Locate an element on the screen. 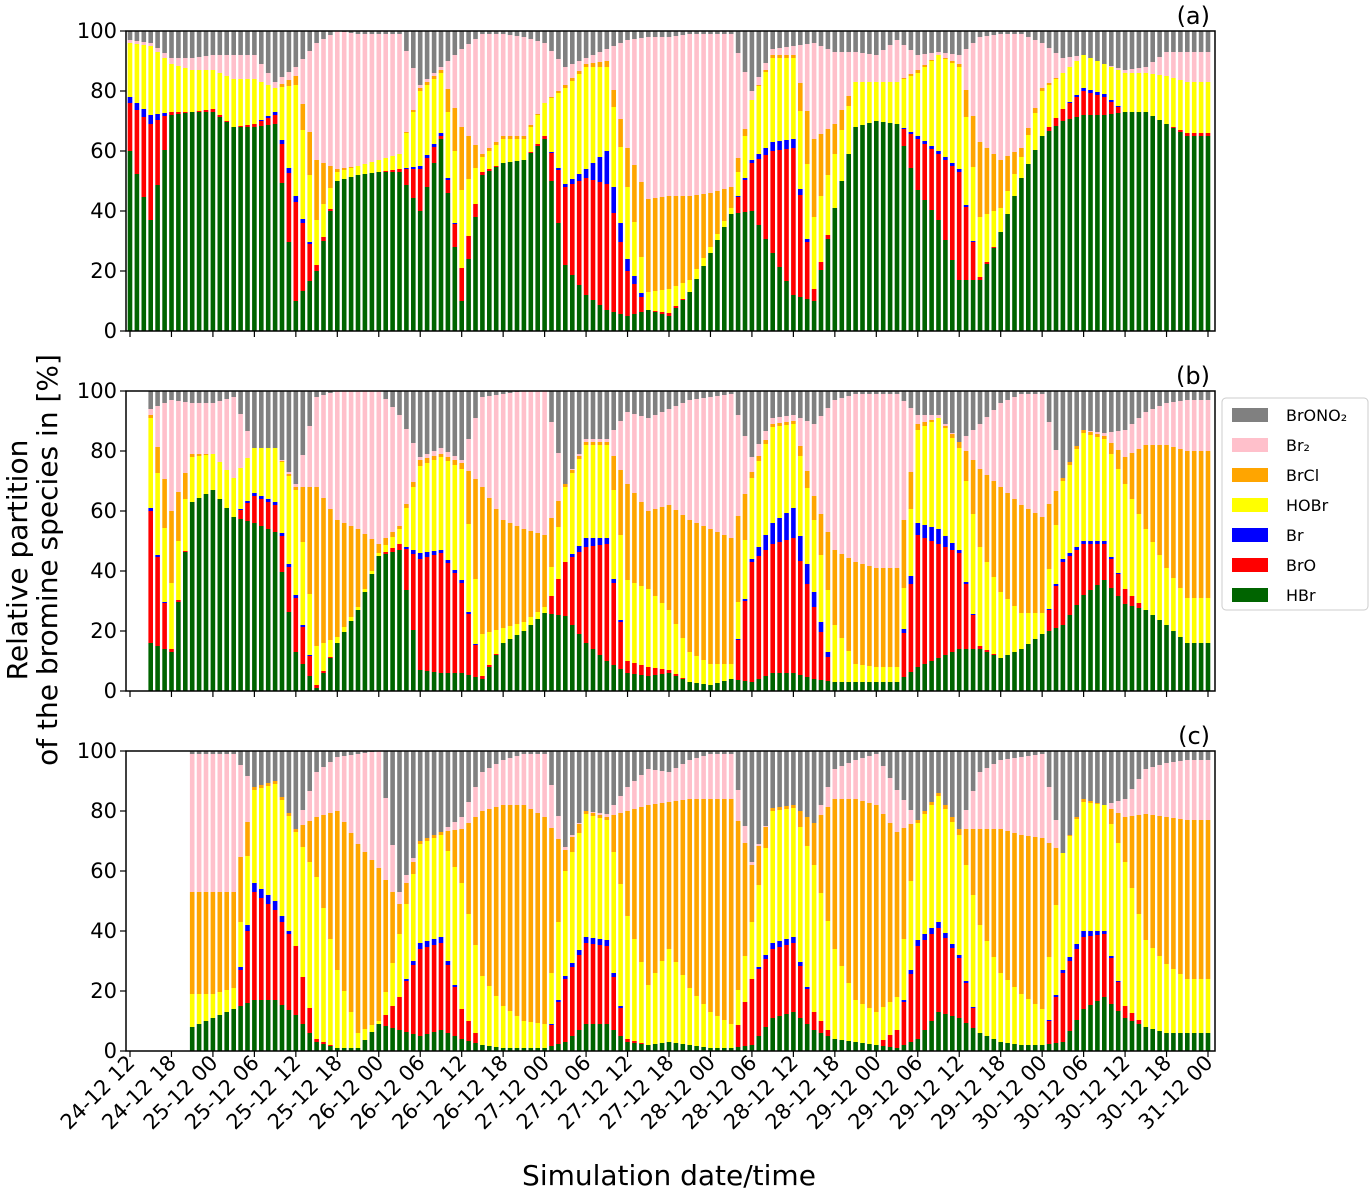 The width and height of the screenshot is (1372, 1189). y-tick-label: 60 is located at coordinates (103, 151).